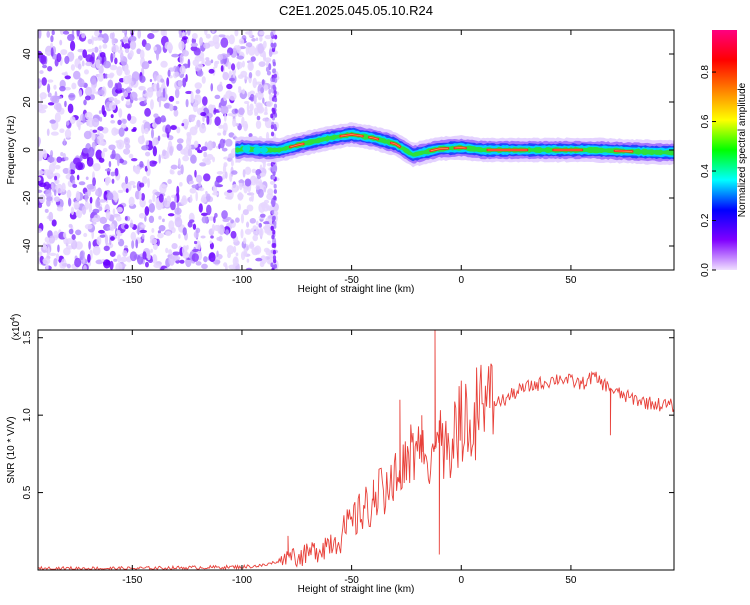 The height and width of the screenshot is (605, 750). Describe the element at coordinates (263, 150) in the screenshot. I see `signal-blob` at that location.